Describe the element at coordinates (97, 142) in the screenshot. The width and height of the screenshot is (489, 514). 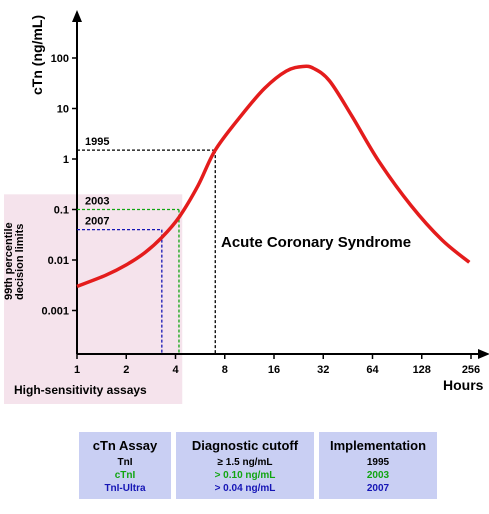
I see `limit-label-1995: 1995` at that location.